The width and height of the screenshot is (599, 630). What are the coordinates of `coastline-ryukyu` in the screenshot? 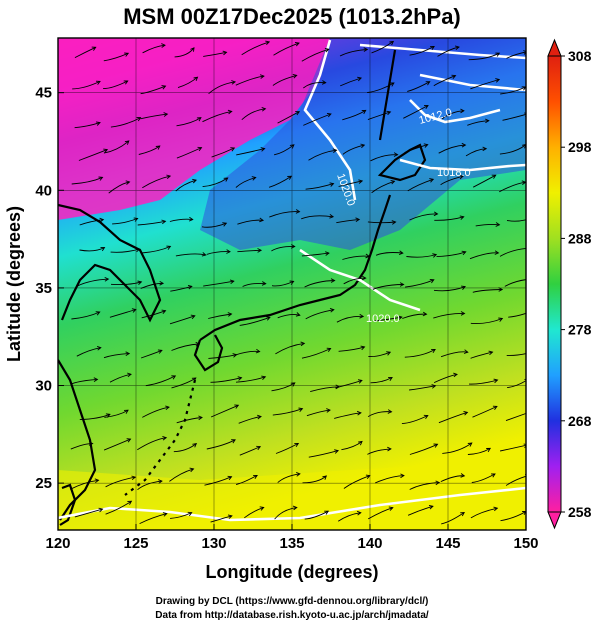 It's located at (160, 437).